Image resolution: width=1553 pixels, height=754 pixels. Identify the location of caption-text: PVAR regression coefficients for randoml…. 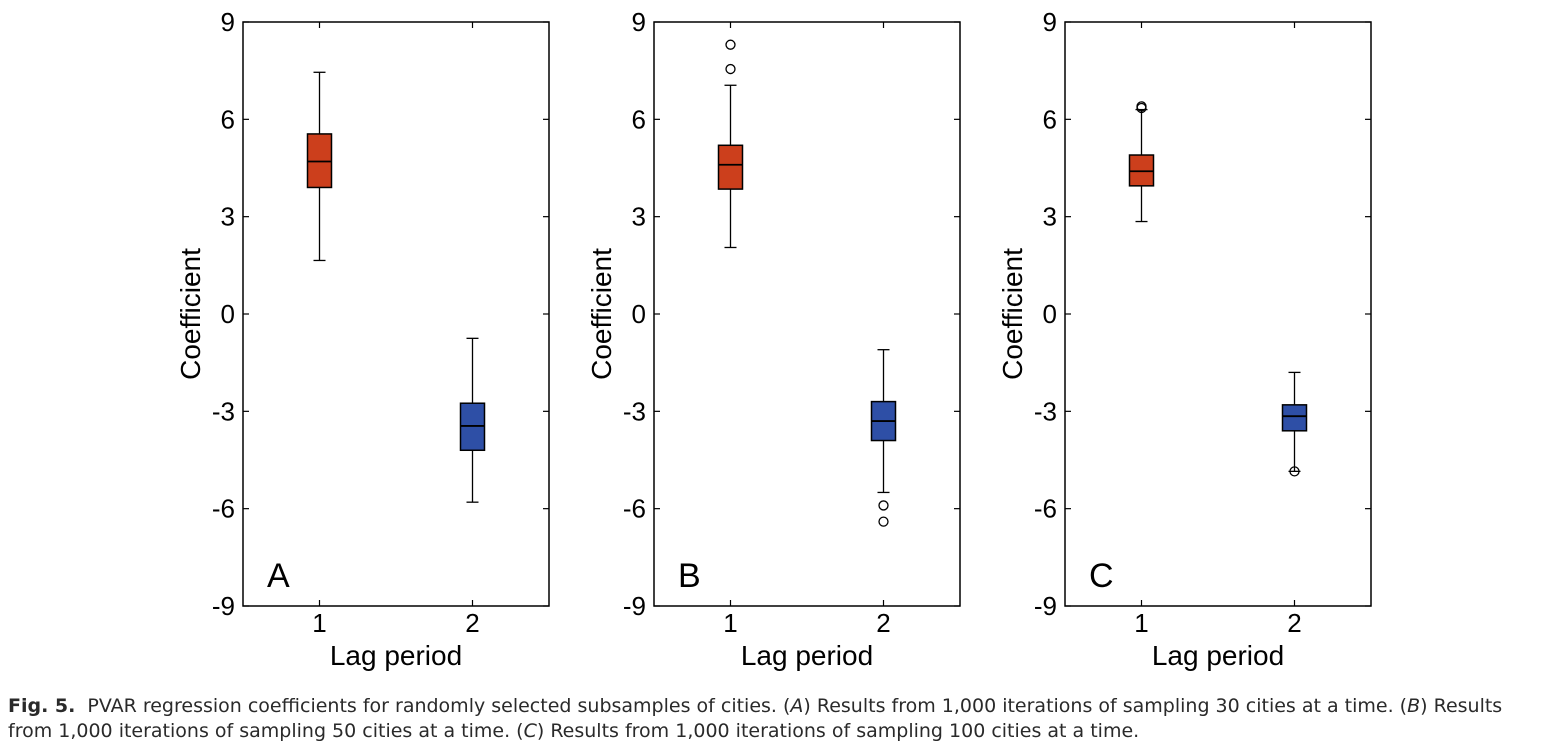
(439, 706).